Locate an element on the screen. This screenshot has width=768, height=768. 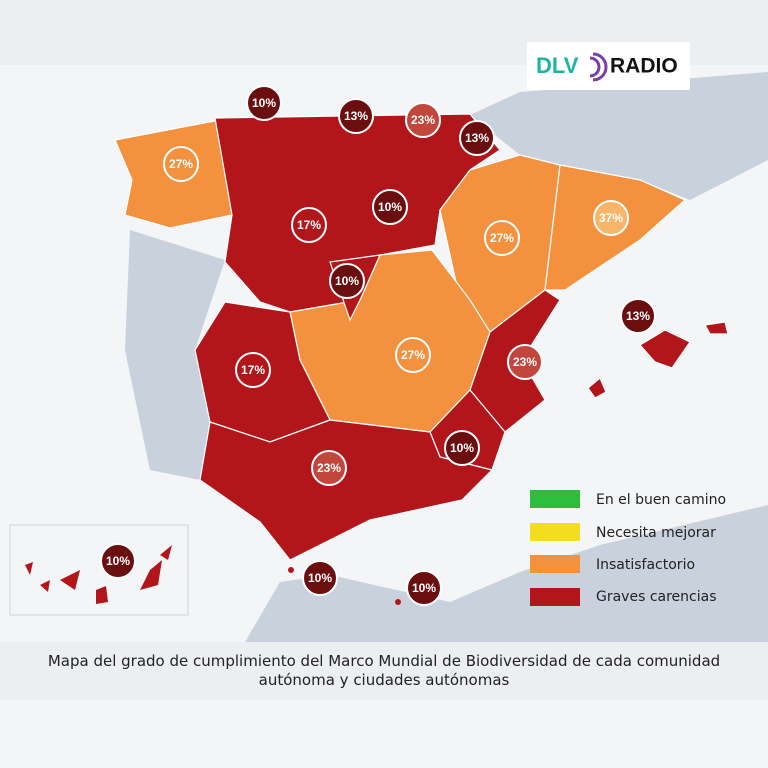
africa is located at coordinates (506, 573).